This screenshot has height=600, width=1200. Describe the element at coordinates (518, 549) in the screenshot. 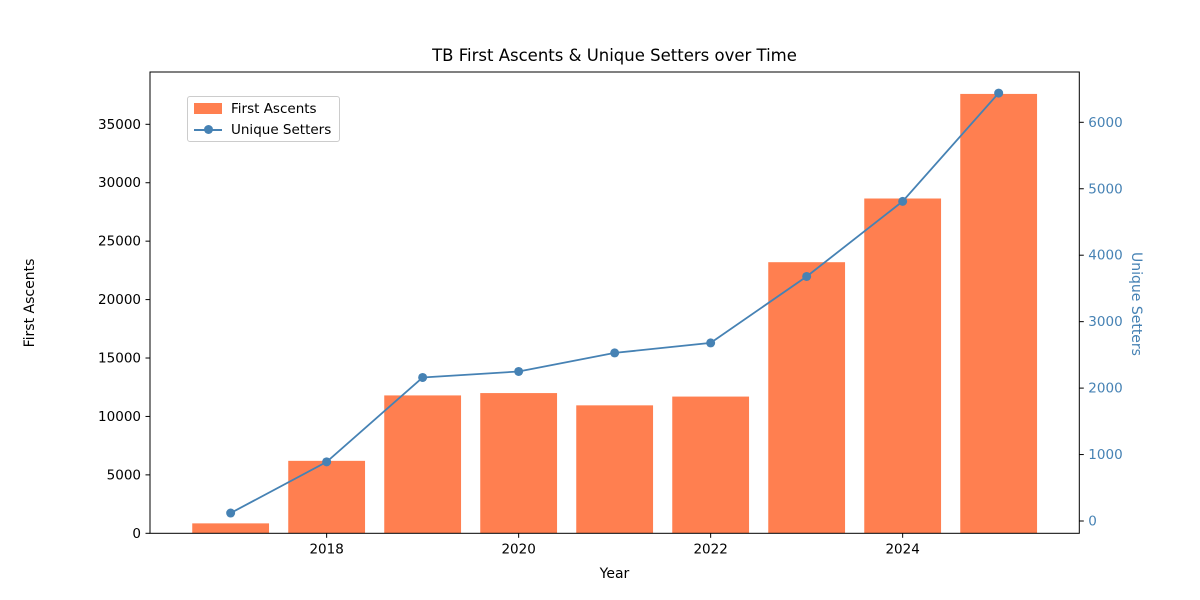

I see `x-tick-label: 2020` at that location.